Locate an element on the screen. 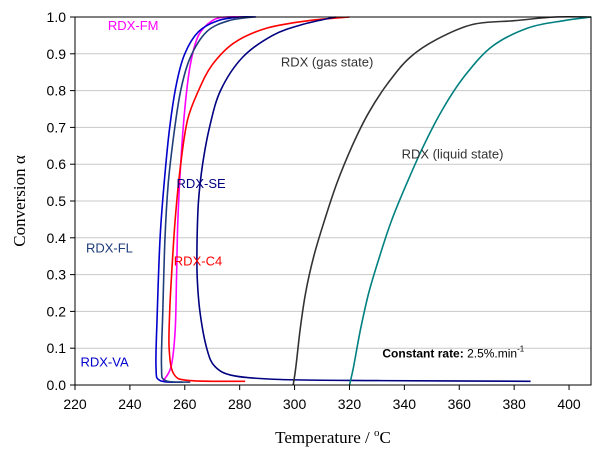 The width and height of the screenshot is (601, 450). series-label-rdx-c4: RDX-C4 is located at coordinates (198, 260).